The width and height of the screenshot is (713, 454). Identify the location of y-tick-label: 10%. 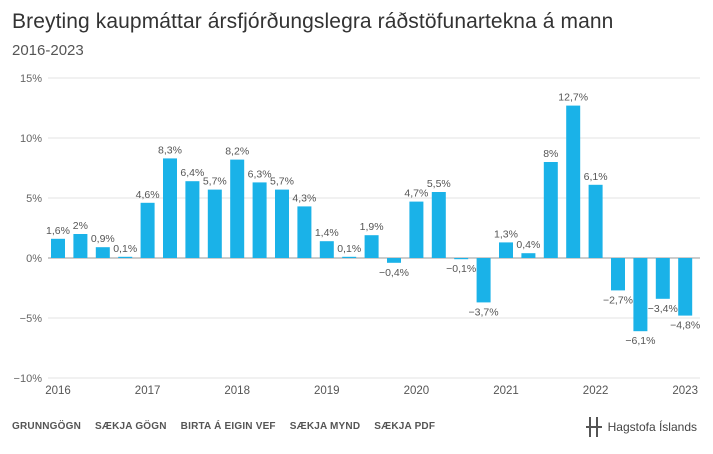
(31, 139).